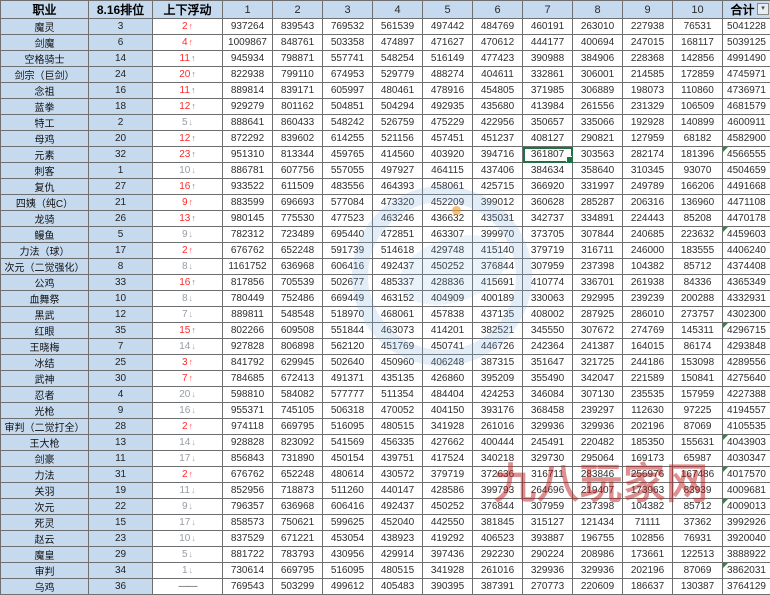 The width and height of the screenshot is (770, 595). I want to click on cell-value: 506318, so click(348, 411).